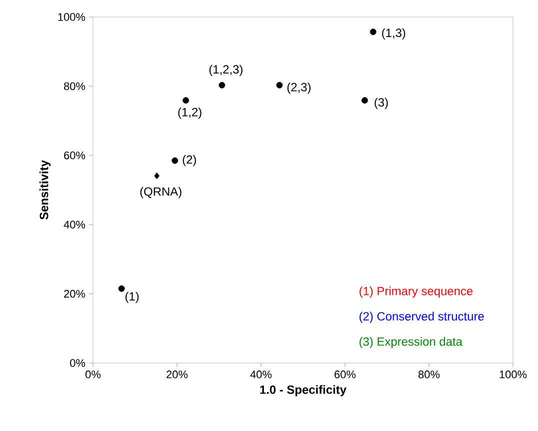 Image resolution: width=538 pixels, height=431 pixels. I want to click on y-tick-label: 20%, so click(75, 294).